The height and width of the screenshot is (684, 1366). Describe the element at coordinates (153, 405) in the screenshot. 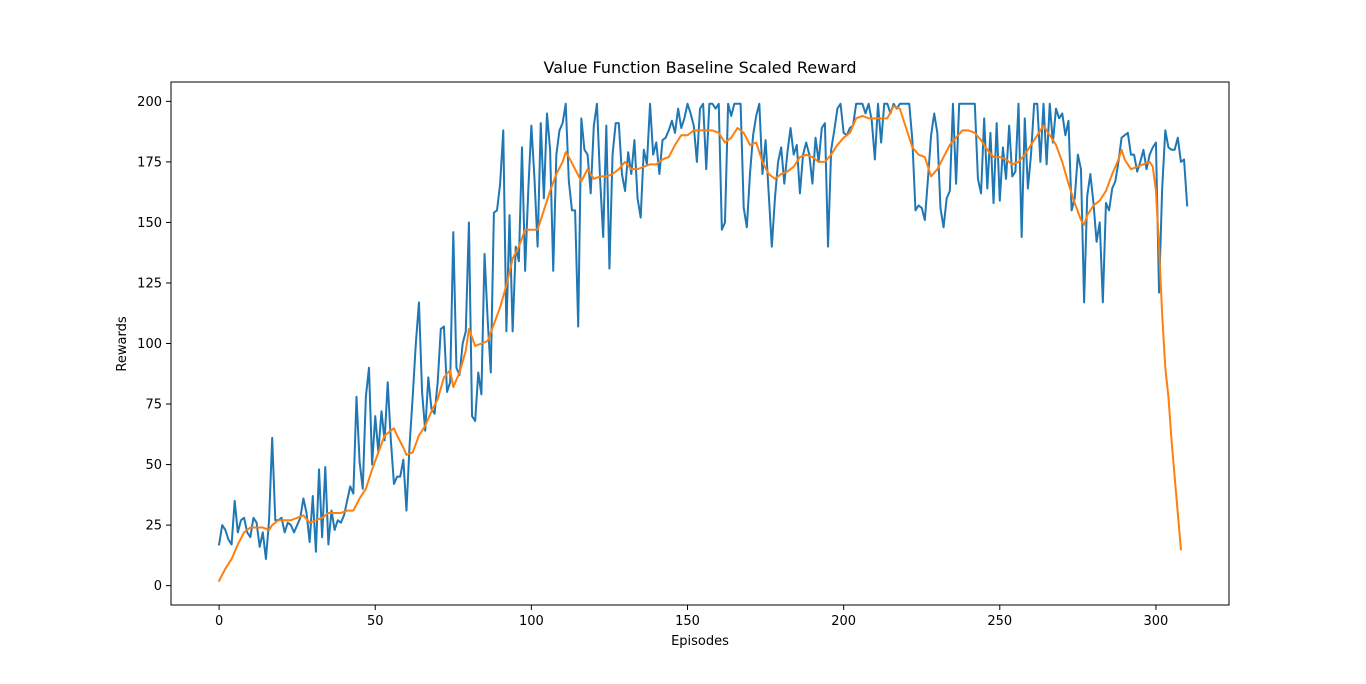

I see `y-tick-label: 75` at that location.